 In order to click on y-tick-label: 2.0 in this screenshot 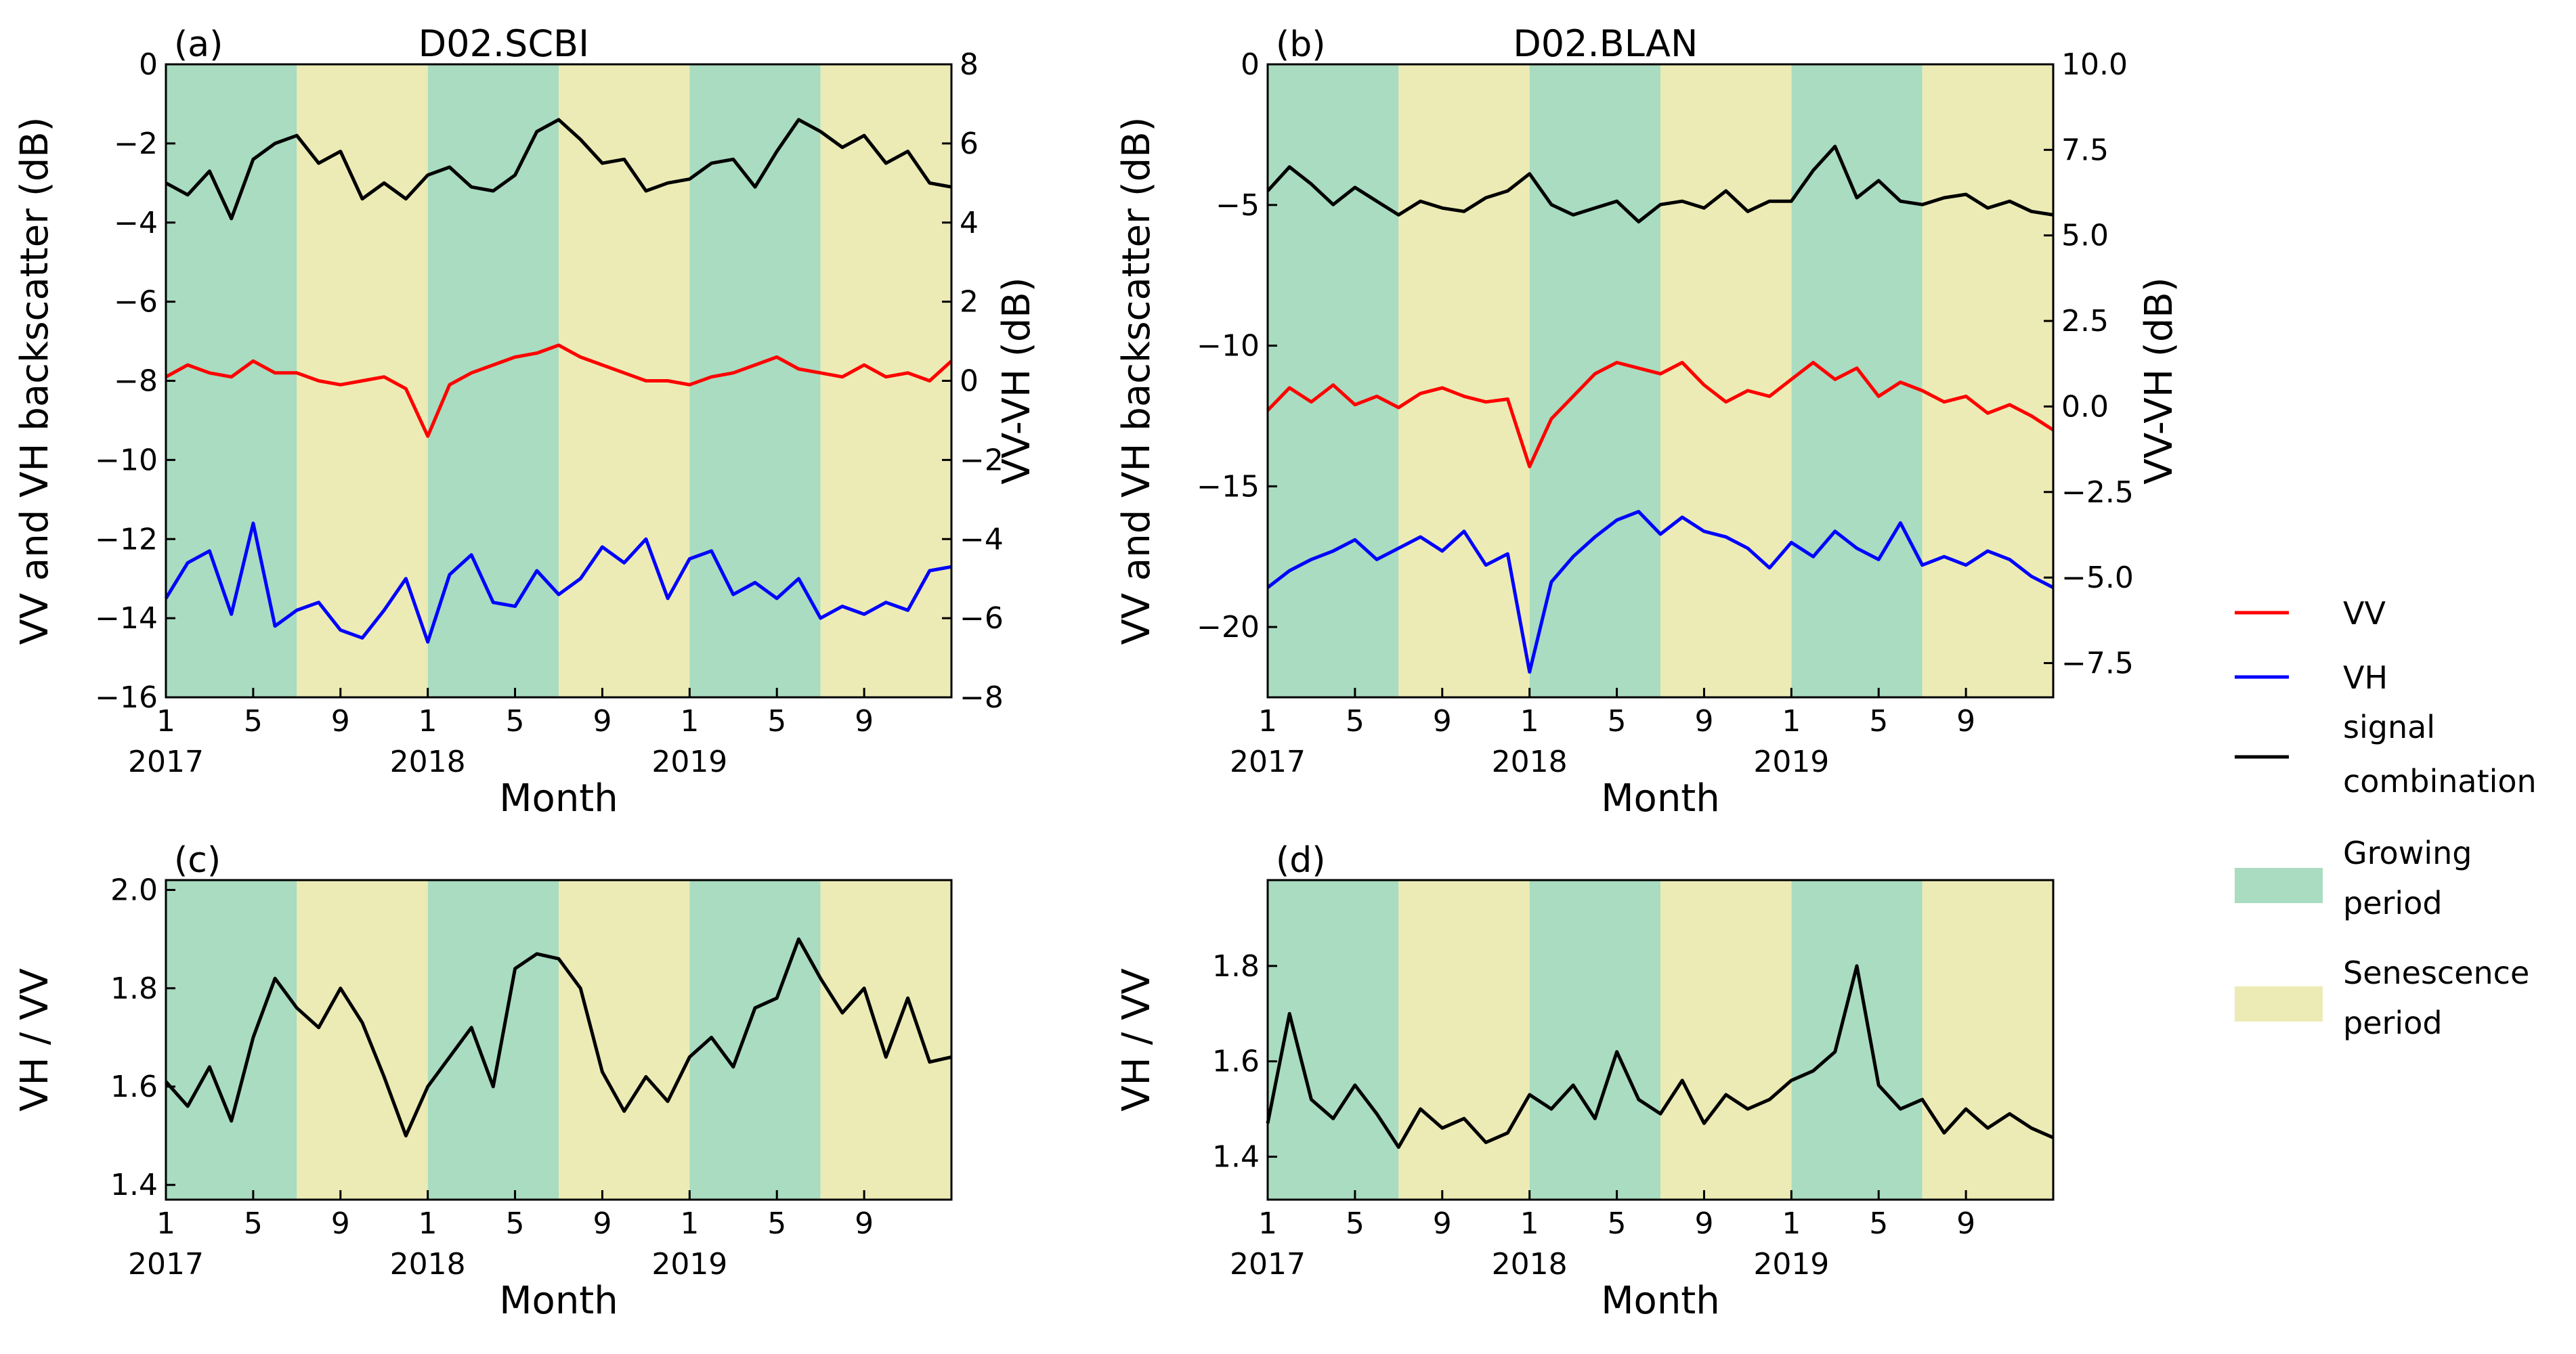, I will do `click(134, 890)`.